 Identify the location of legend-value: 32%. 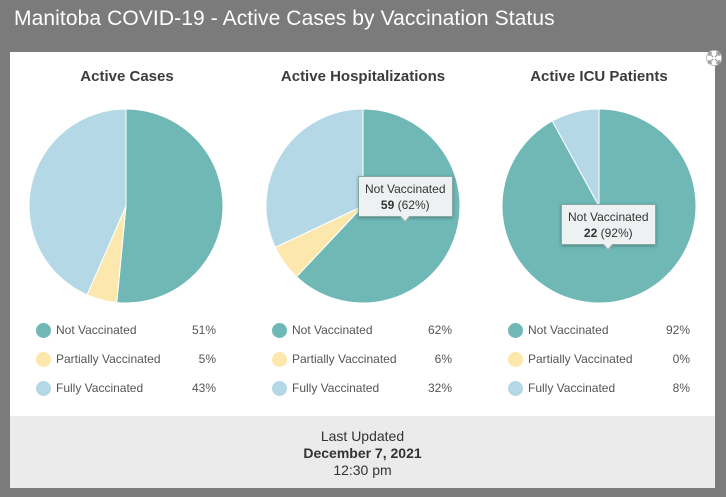
(439, 388).